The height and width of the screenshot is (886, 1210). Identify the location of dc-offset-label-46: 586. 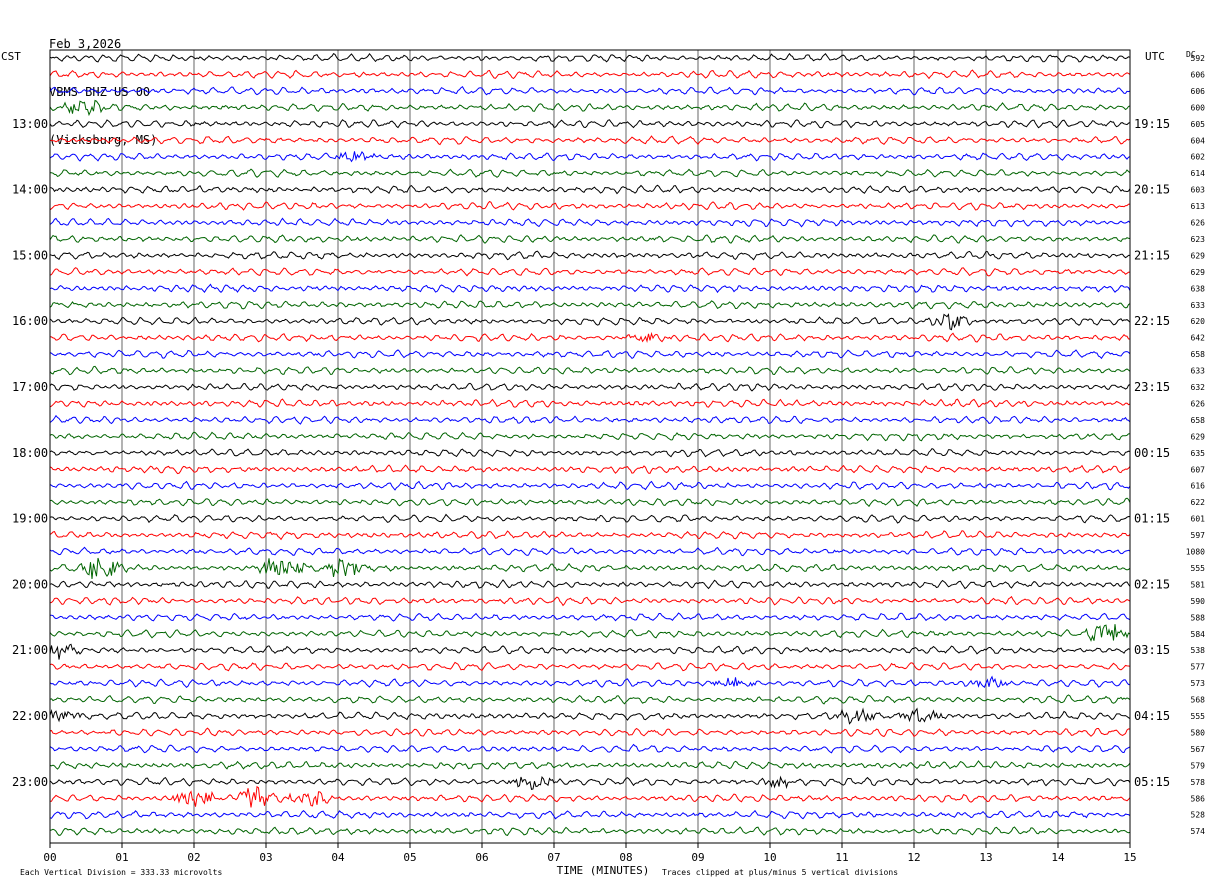
(1198, 798).